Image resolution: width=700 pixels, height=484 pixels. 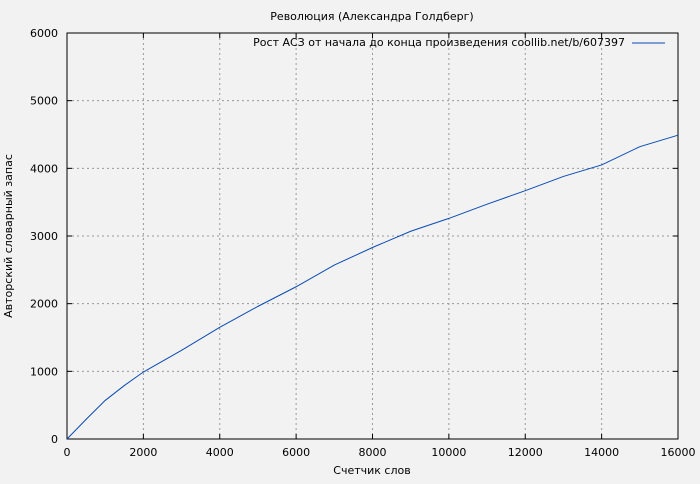 I want to click on y-tick-label: 5000, so click(x=44, y=101).